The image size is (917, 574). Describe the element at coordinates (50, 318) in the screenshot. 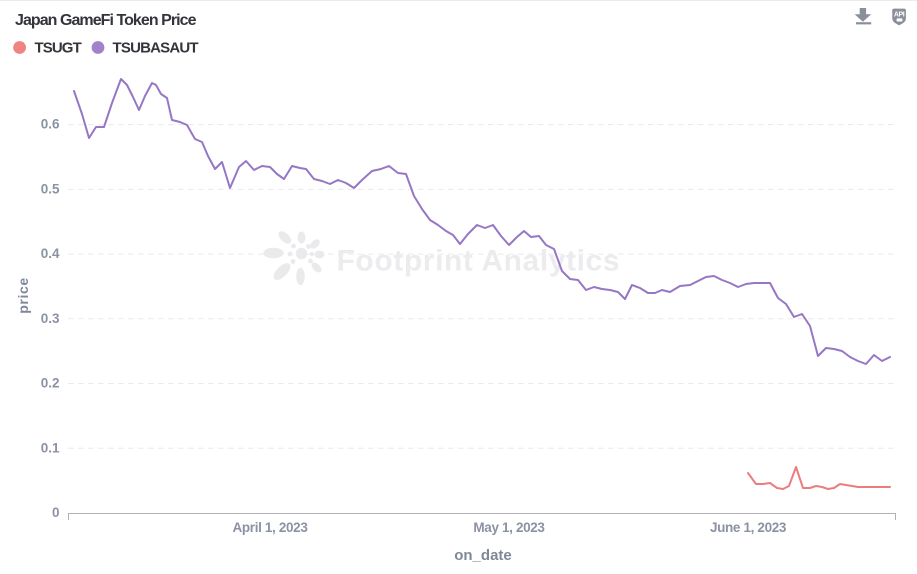

I see `svg-text: 0.3` at that location.